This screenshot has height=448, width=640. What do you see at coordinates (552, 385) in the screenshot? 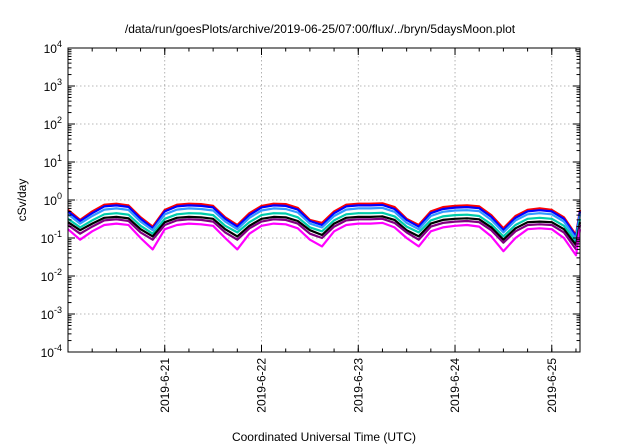
I see `x-tick-label: 2019-6-25` at bounding box center [552, 385].